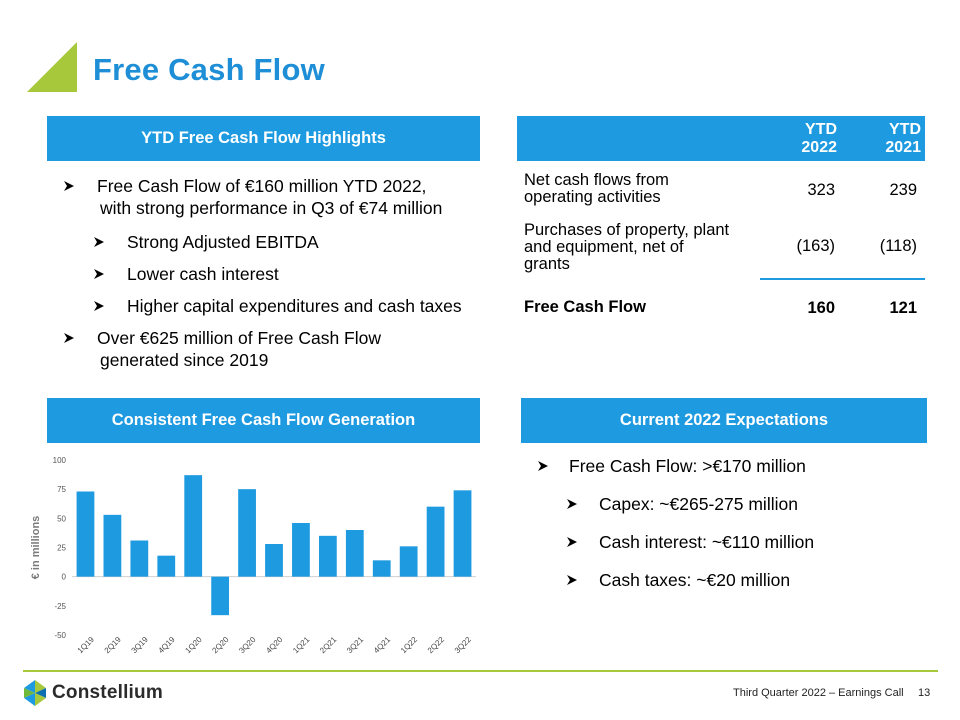  What do you see at coordinates (263, 420) in the screenshot?
I see `generation-header: Consistent Free Cash Flow Generation` at bounding box center [263, 420].